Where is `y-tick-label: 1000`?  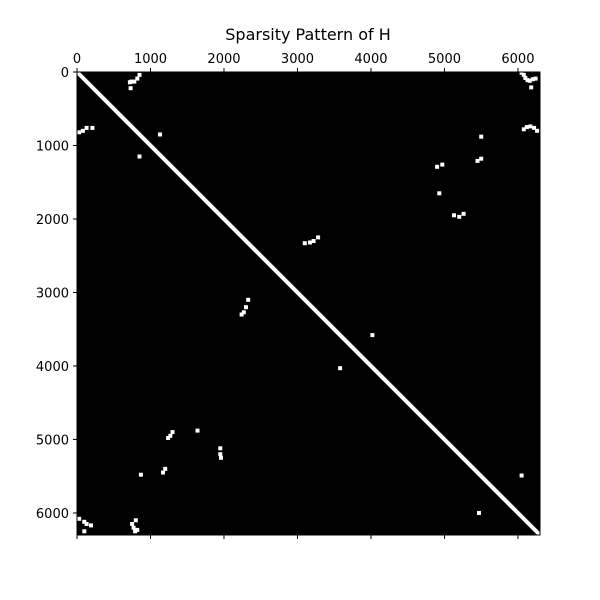
y-tick-label: 1000 is located at coordinates (52, 146).